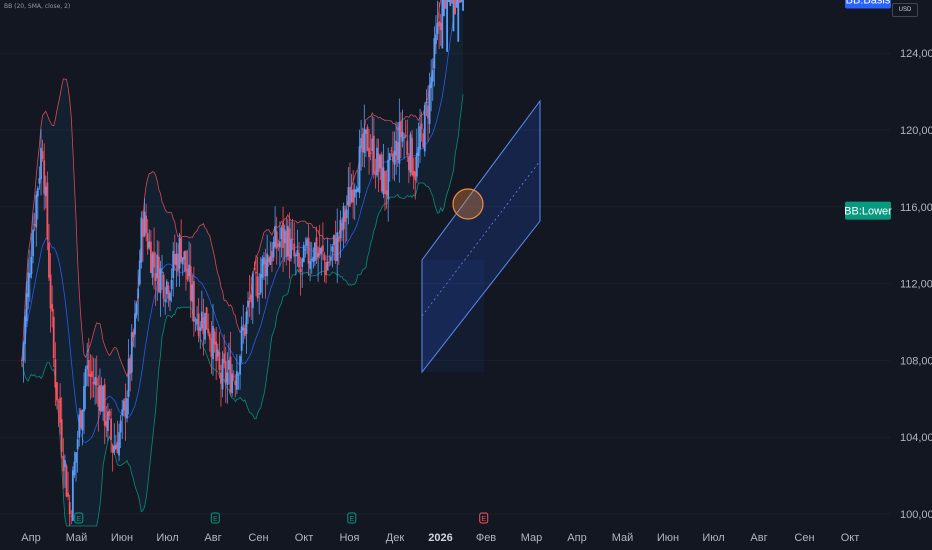 The height and width of the screenshot is (550, 932). I want to click on x-tick-label: Сен, so click(258, 538).